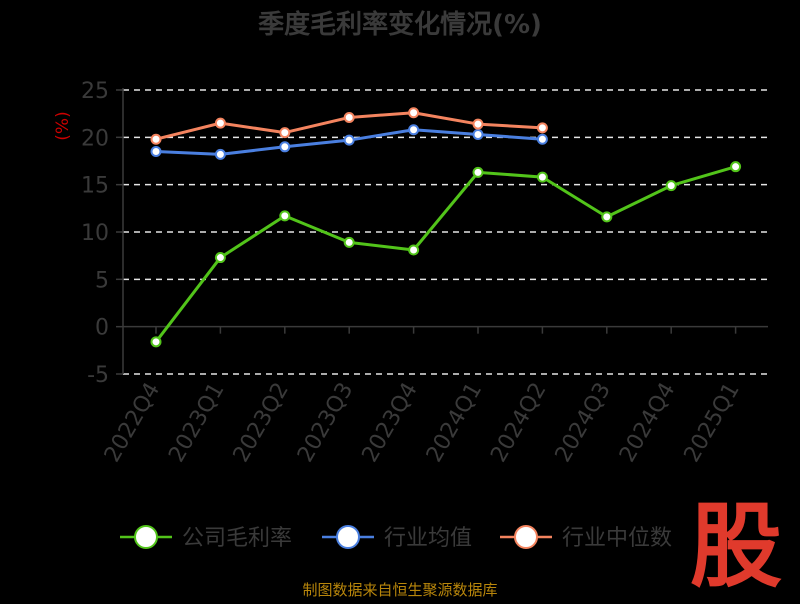  Describe the element at coordinates (583, 423) in the screenshot. I see `x-tick-label: 2024Q3` at that location.